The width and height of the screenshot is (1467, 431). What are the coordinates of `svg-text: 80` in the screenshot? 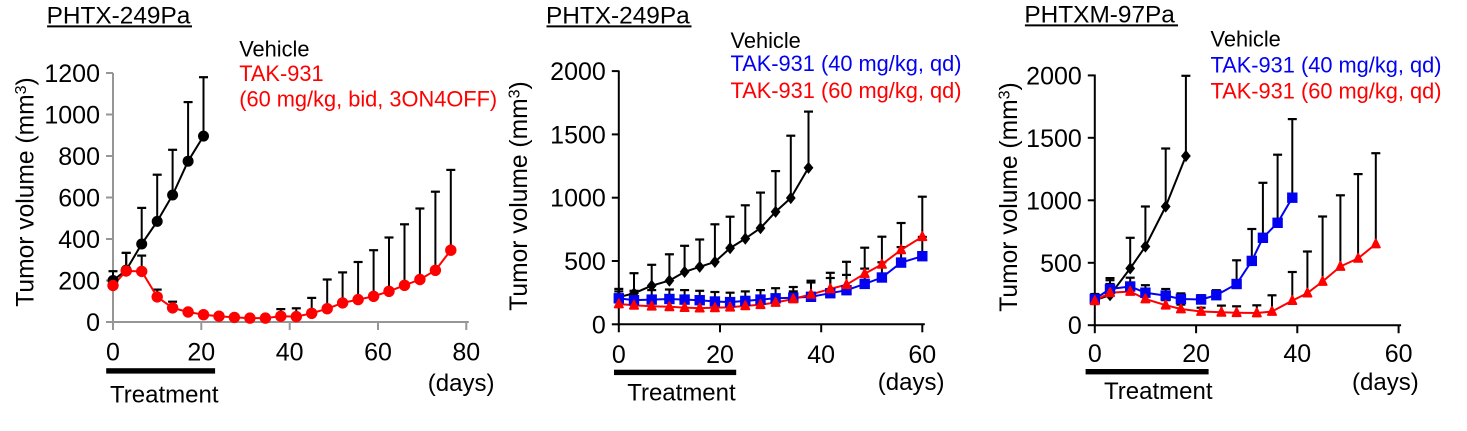 It's located at (466, 353).